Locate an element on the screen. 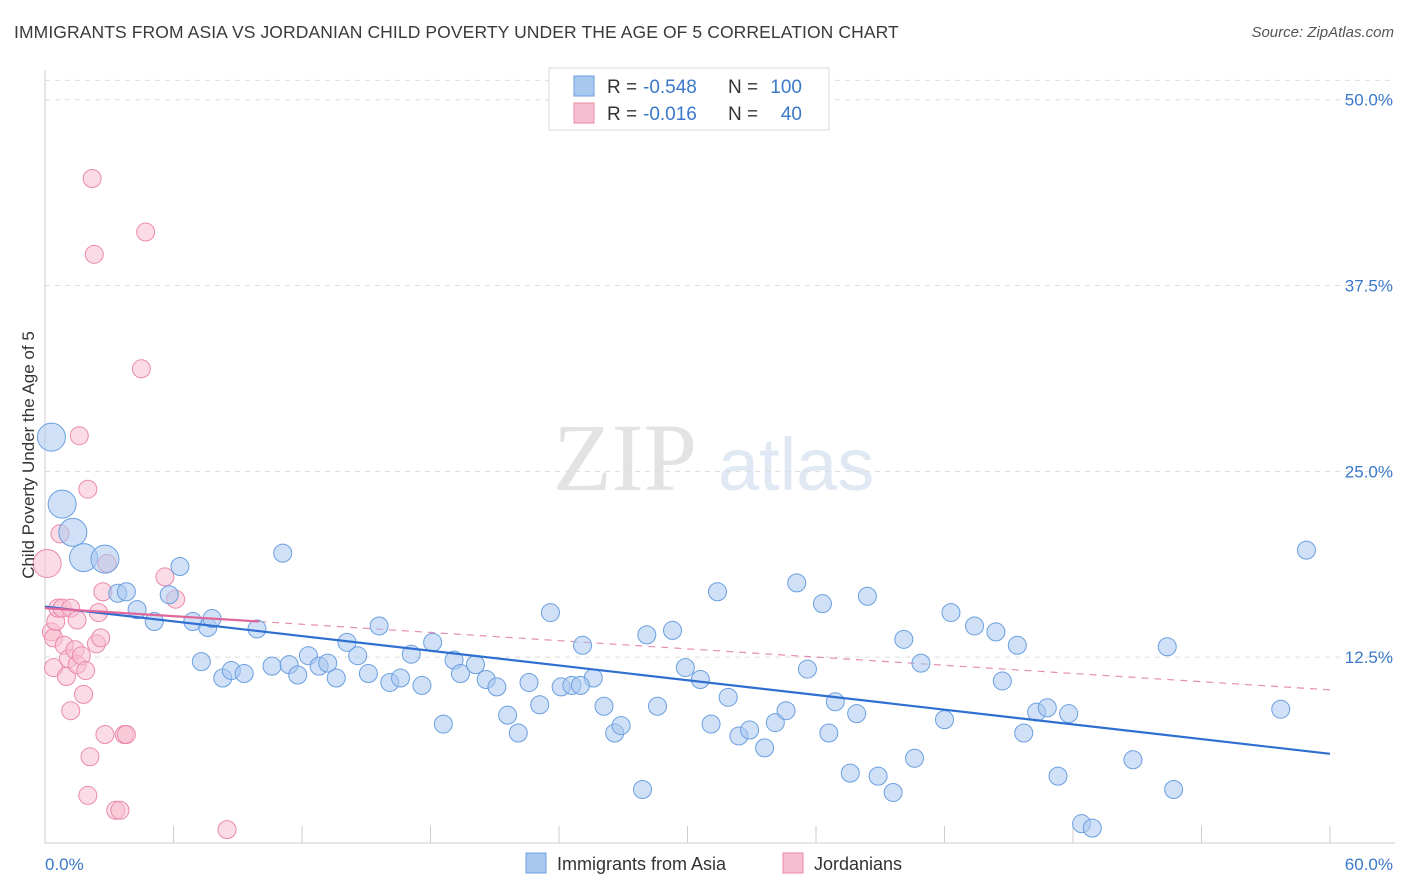 This screenshot has height=892, width=1406. bottom-legend-swatch-asia is located at coordinates (536, 863).